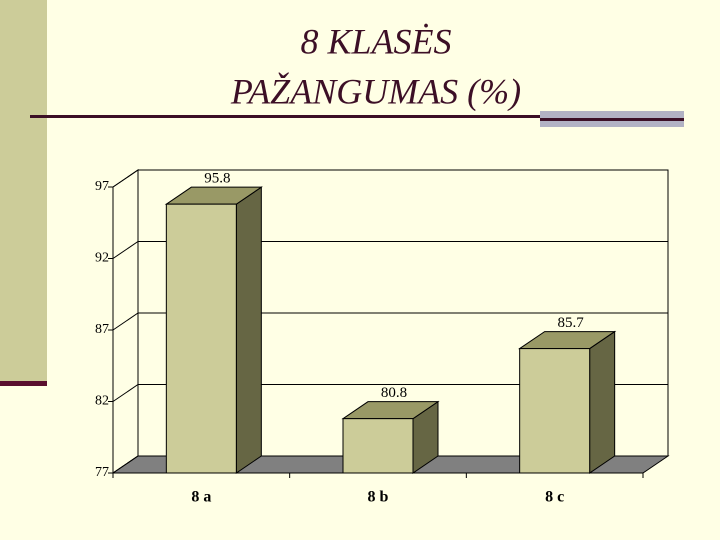 The height and width of the screenshot is (540, 720). I want to click on value-label: 80.8, so click(394, 393).